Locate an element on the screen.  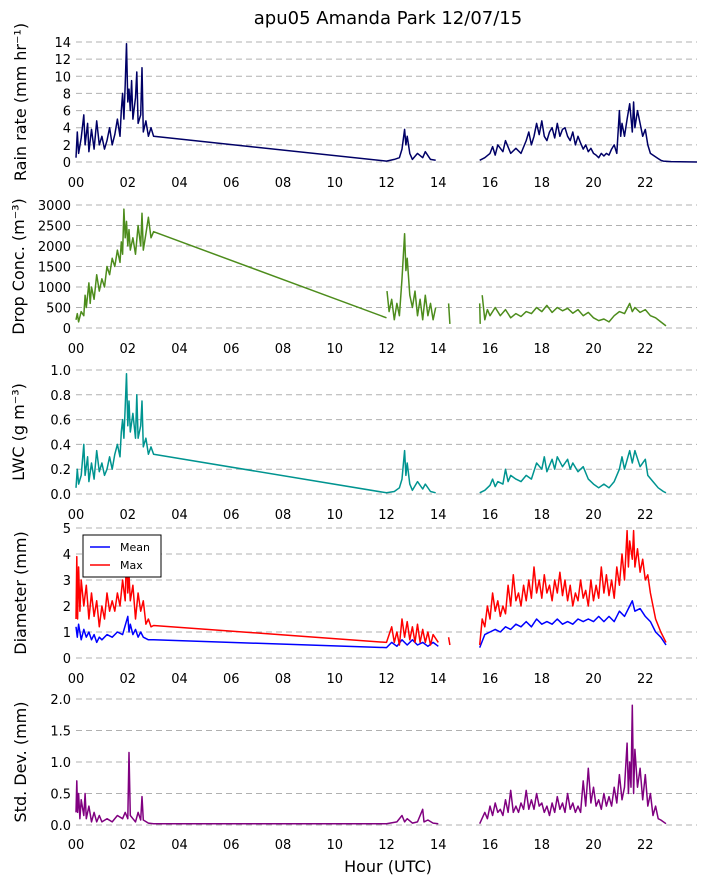
y-tick-label: 0.0 is located at coordinates (60, 495).